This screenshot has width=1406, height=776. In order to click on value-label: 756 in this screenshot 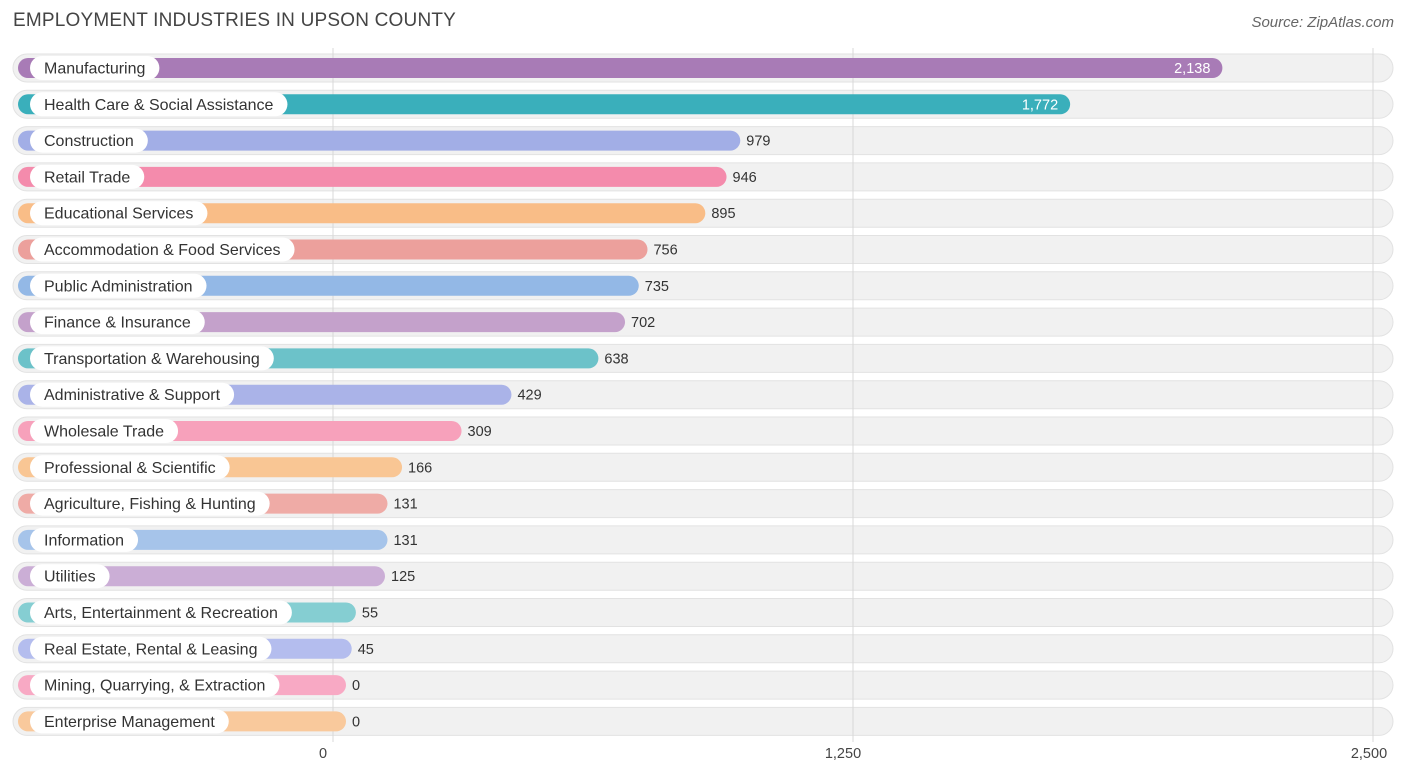, I will do `click(665, 251)`.